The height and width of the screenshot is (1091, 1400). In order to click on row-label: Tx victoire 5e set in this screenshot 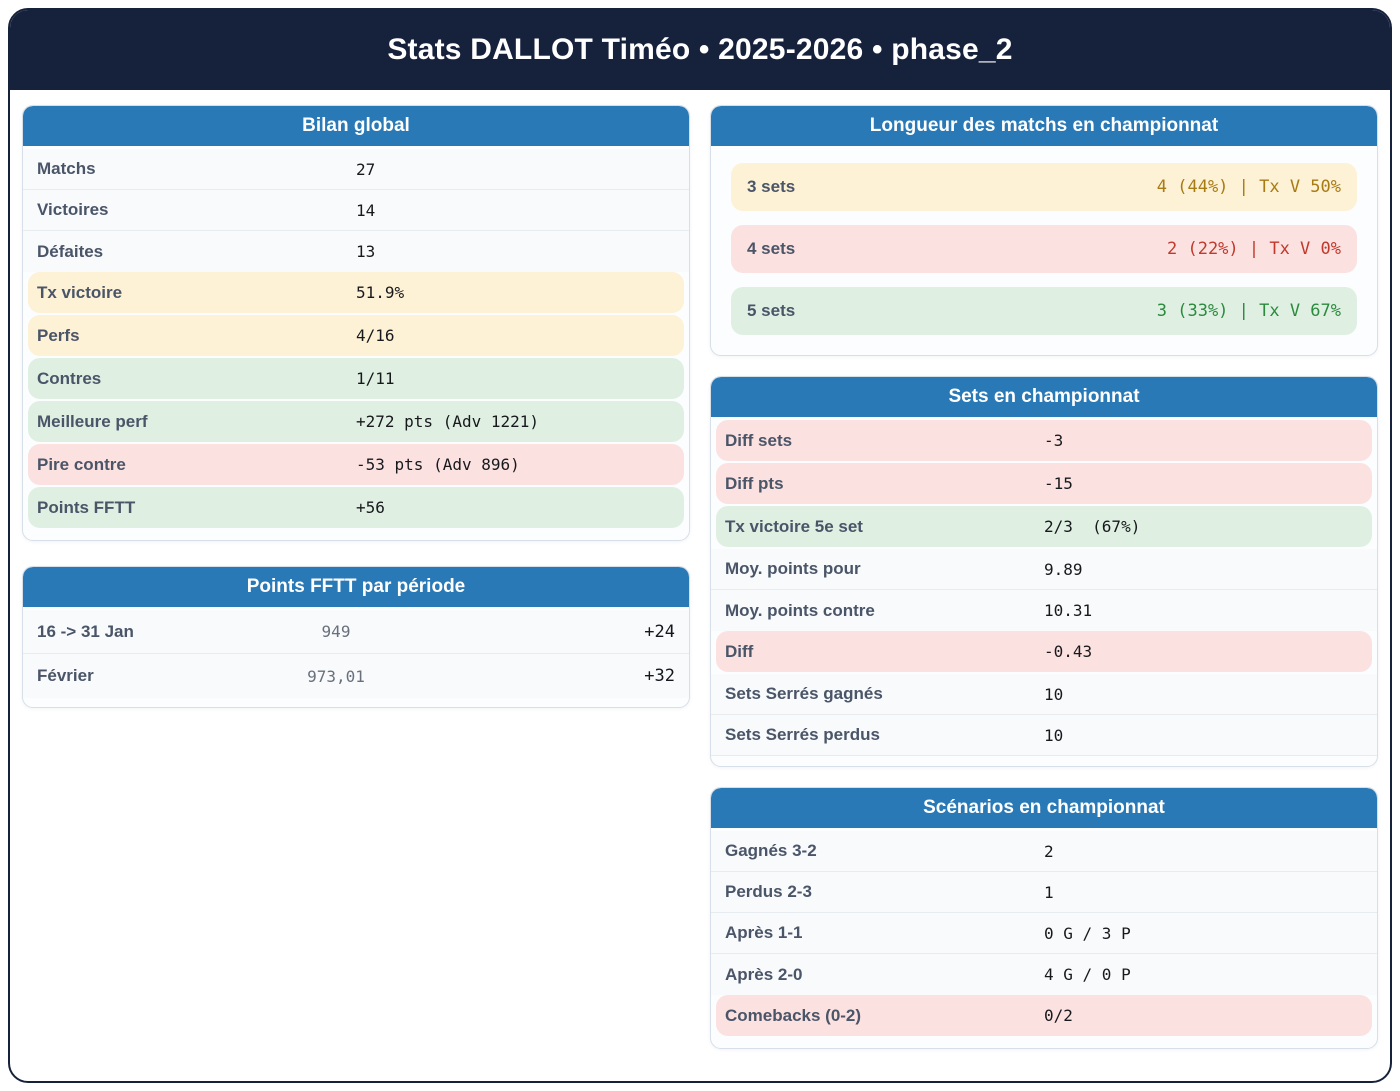, I will do `click(794, 526)`.